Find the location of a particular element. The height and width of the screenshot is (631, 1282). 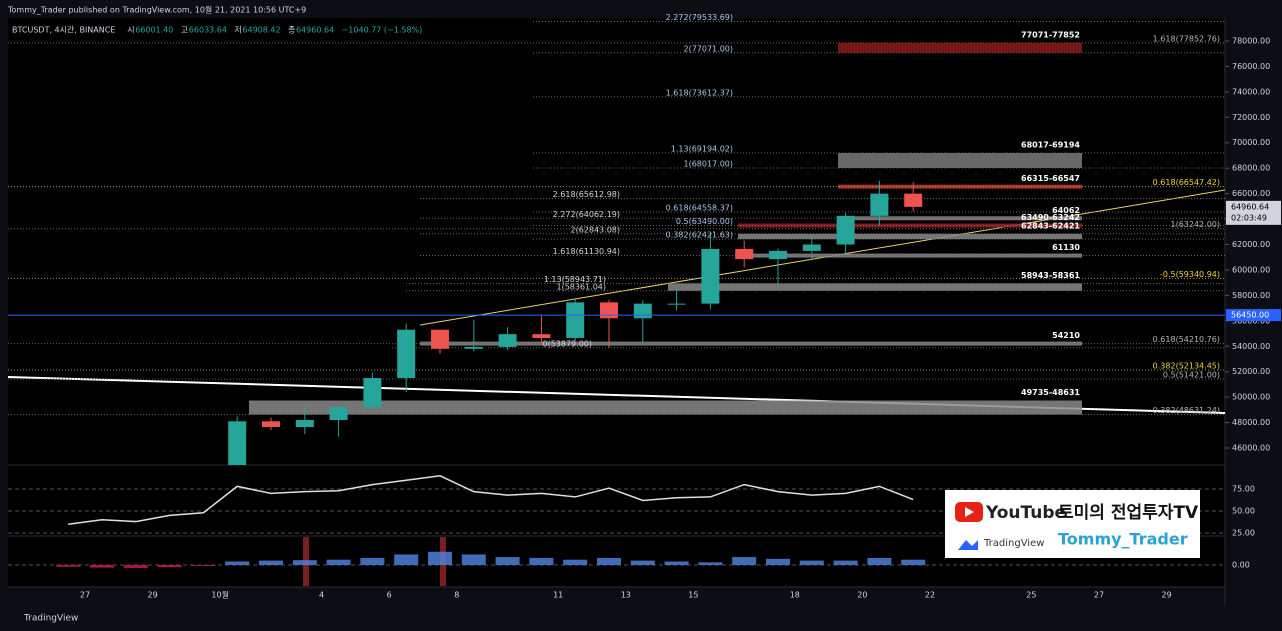

fib-label: 0.5(51421.00) is located at coordinates (1191, 375).